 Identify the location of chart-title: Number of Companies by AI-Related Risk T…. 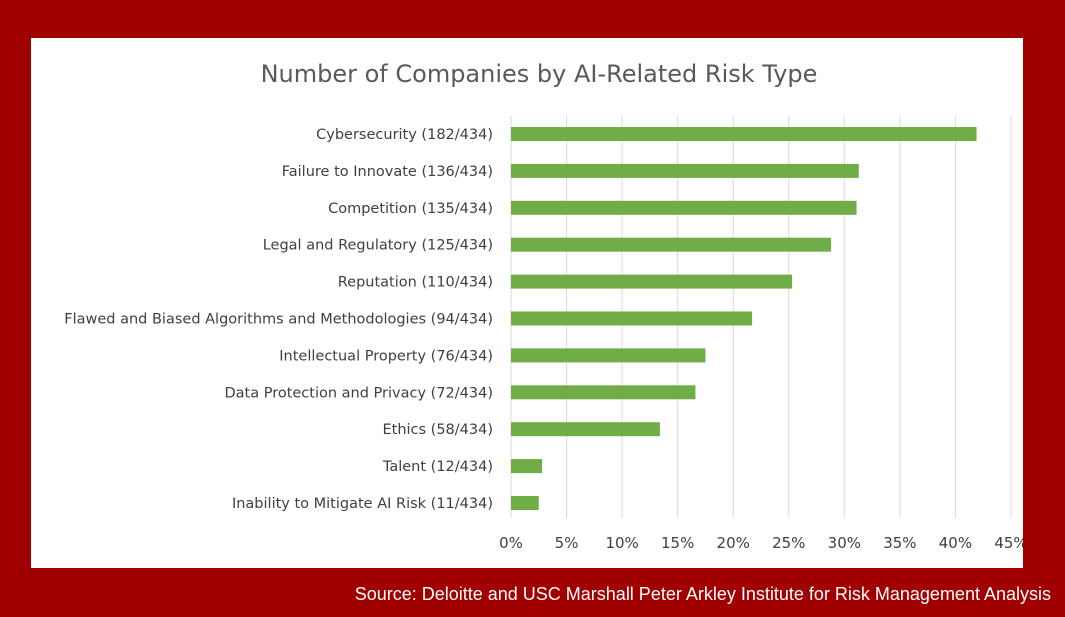
(539, 74).